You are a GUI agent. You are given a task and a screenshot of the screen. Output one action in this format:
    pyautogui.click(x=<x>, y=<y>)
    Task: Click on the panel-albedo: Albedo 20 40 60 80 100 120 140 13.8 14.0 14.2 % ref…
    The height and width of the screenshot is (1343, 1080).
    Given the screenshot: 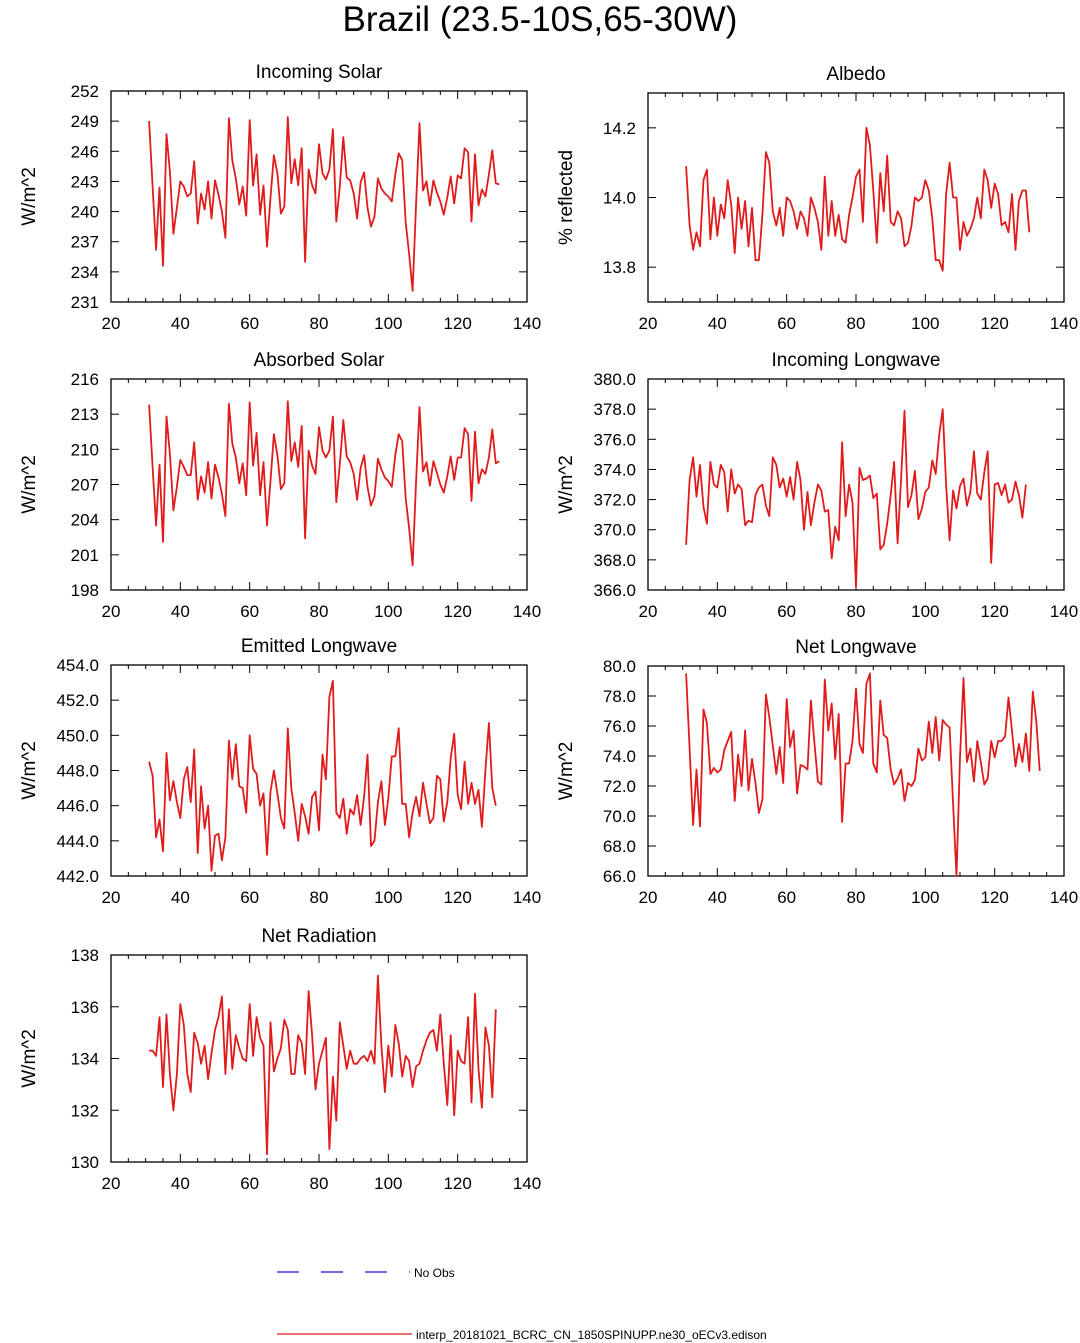 What is the action you would take?
    pyautogui.click(x=817, y=198)
    